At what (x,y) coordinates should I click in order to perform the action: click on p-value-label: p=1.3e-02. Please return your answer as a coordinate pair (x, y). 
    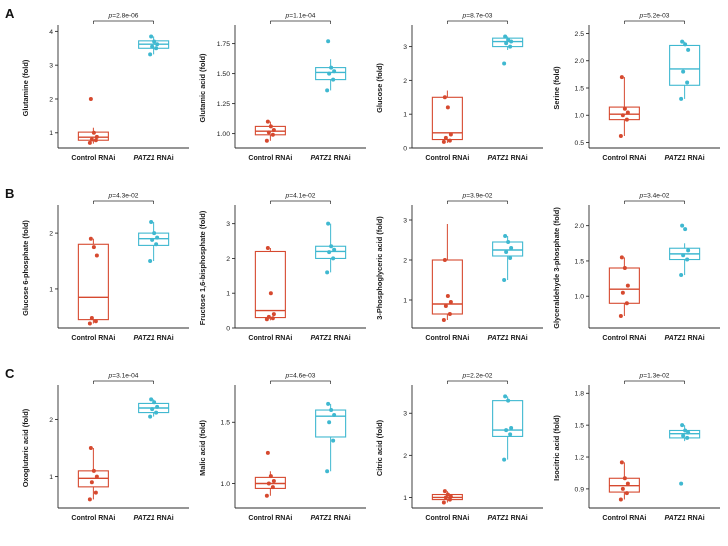
    Looking at the image, I should click on (654, 376).